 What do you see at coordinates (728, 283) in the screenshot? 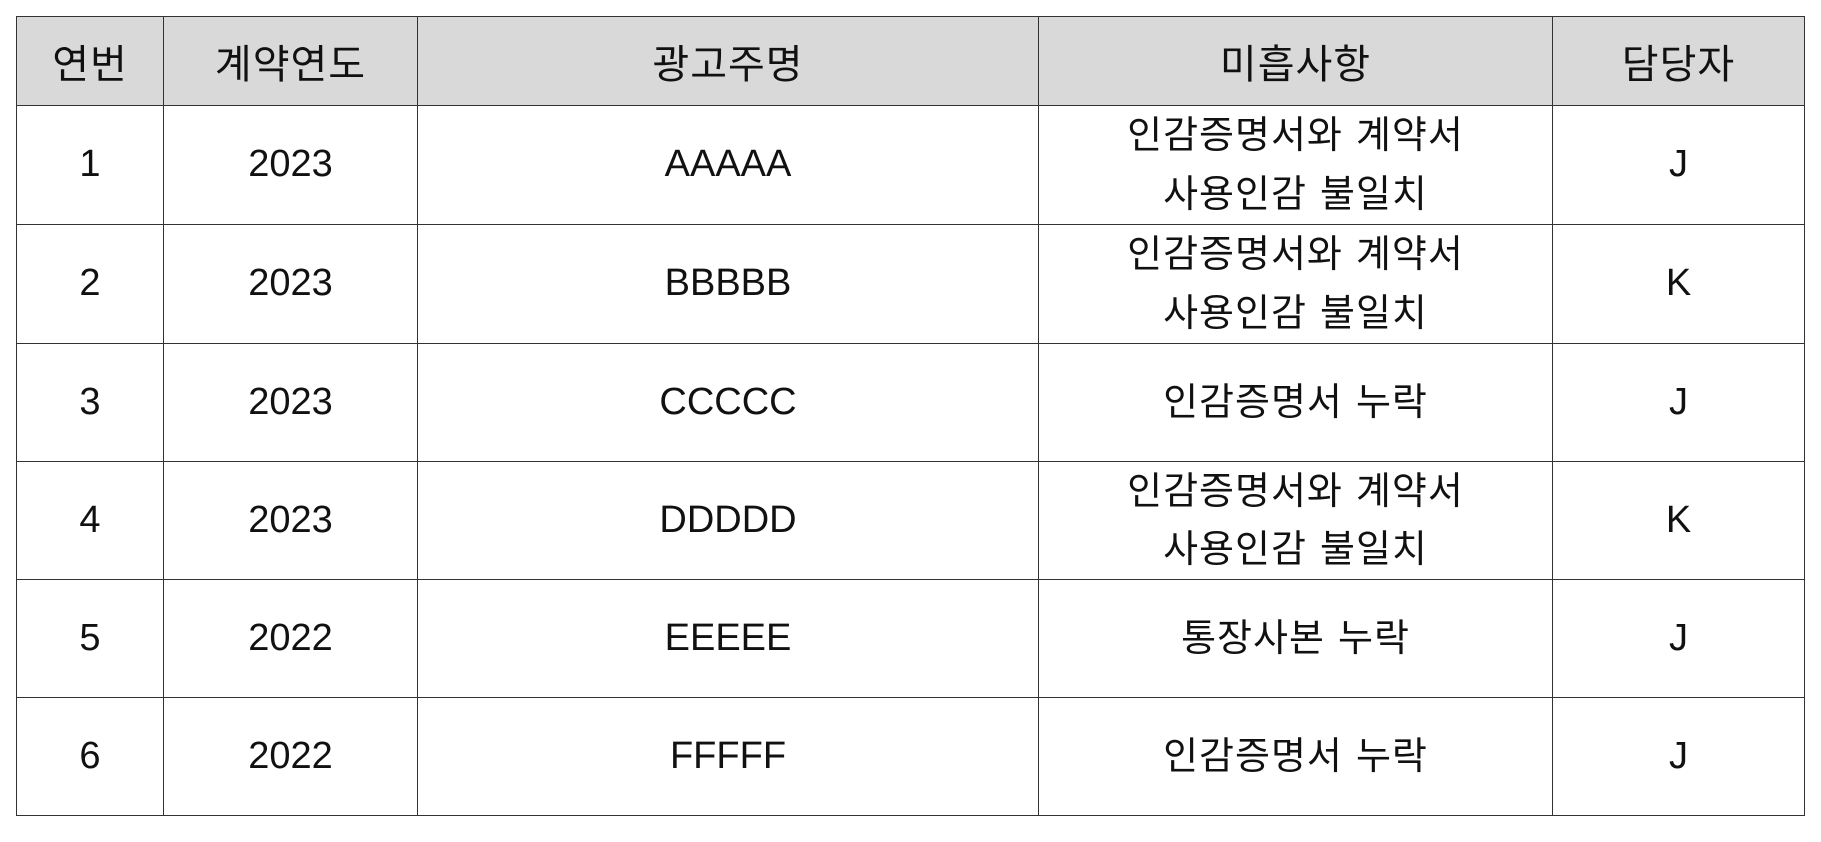
I see `advertiser-name-cell: BBBBB` at bounding box center [728, 283].